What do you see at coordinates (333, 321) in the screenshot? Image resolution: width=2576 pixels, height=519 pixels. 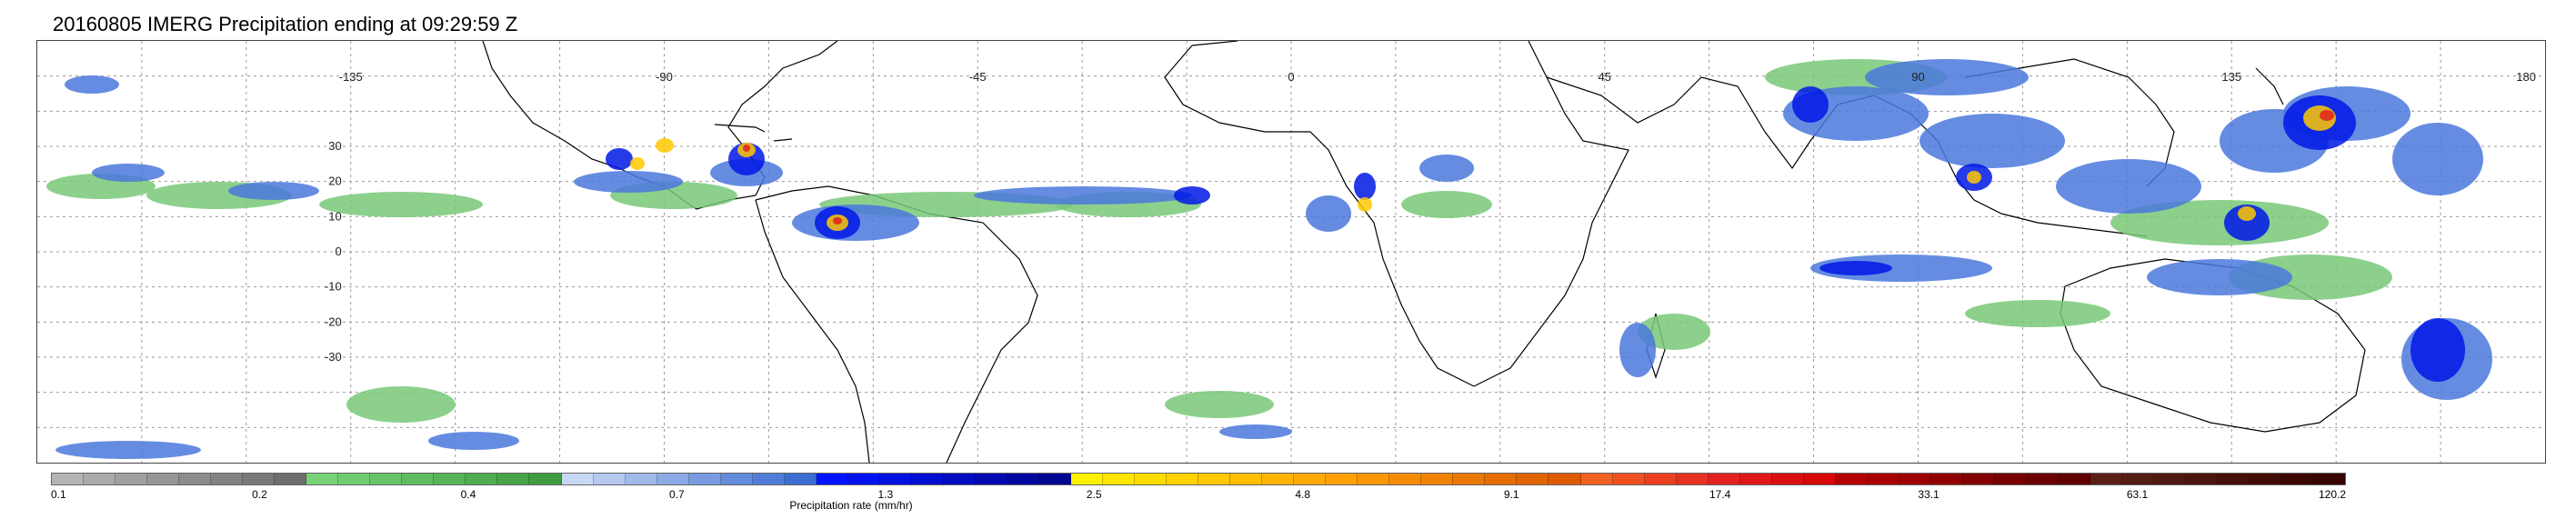 I see `latitude-label: -20` at bounding box center [333, 321].